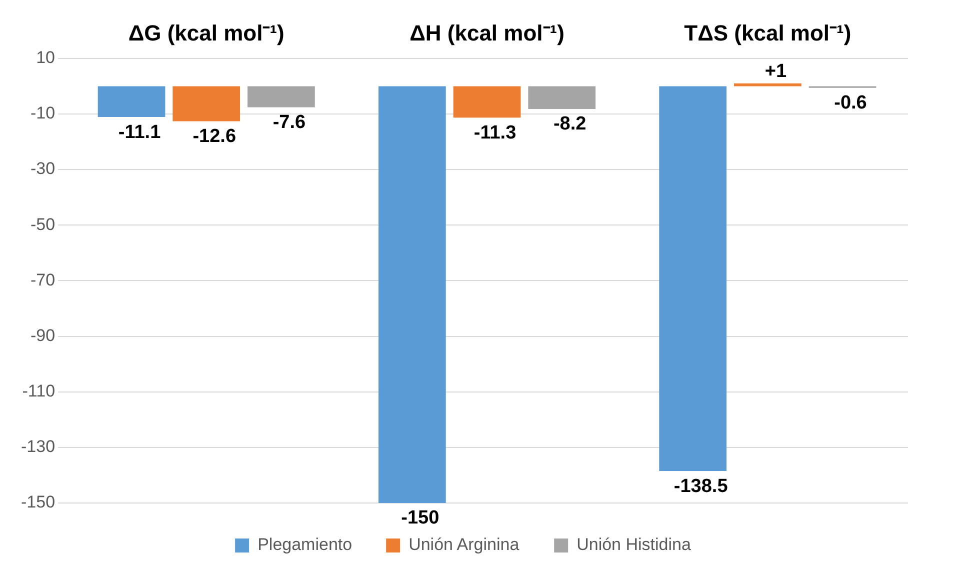 This screenshot has height=577, width=956. Describe the element at coordinates (38, 446) in the screenshot. I see `y-tick-label: -130` at that location.